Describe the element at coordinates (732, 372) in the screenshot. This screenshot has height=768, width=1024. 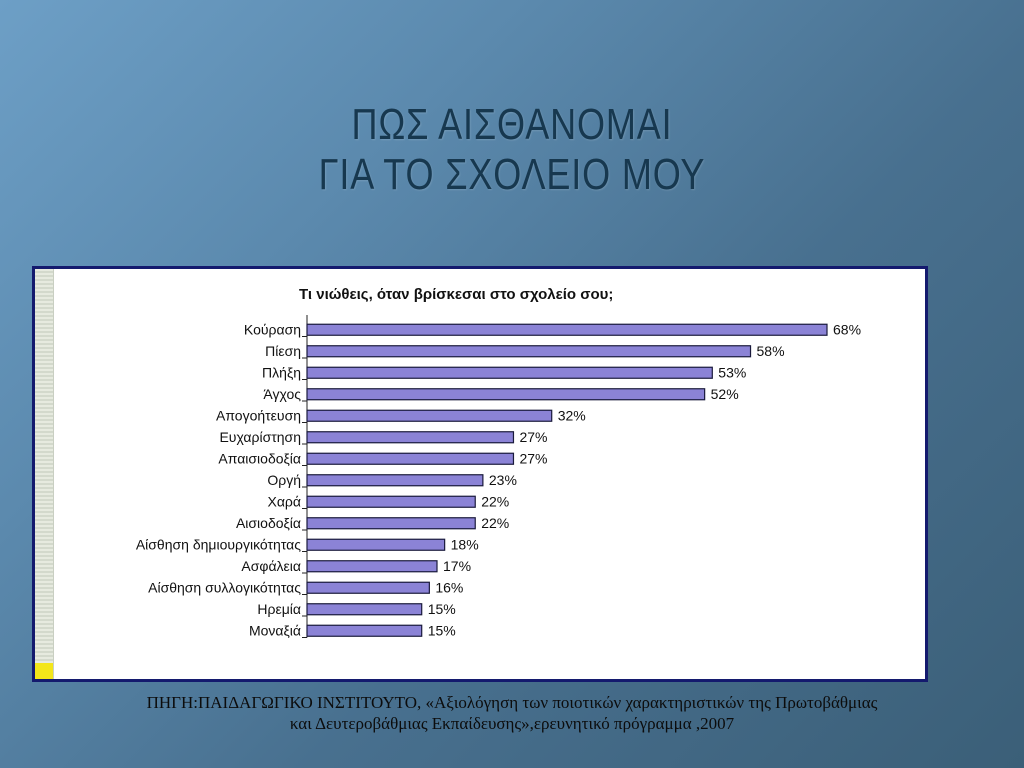
I see `value-label: 53%` at that location.